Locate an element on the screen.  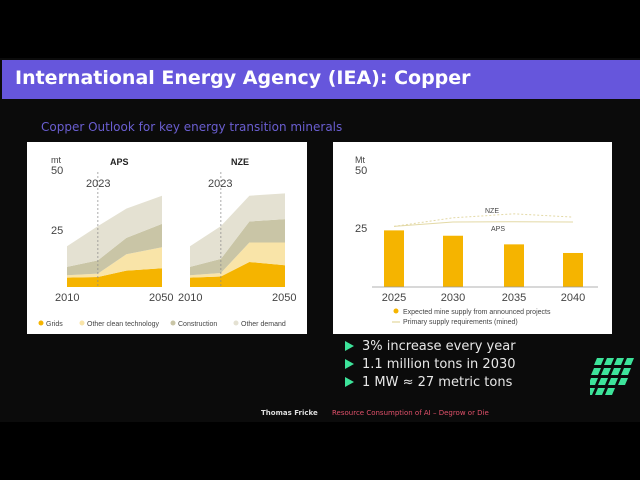
legend-swatch-construction is located at coordinates (173, 323).